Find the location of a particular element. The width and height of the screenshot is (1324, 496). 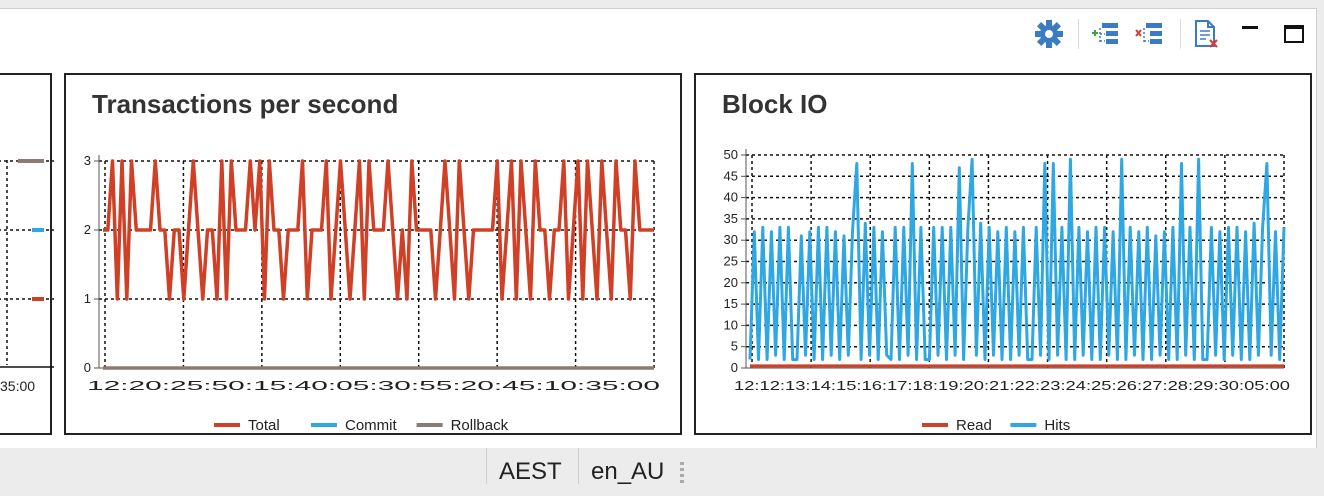

legend-label-hits: Hits is located at coordinates (1057, 425).